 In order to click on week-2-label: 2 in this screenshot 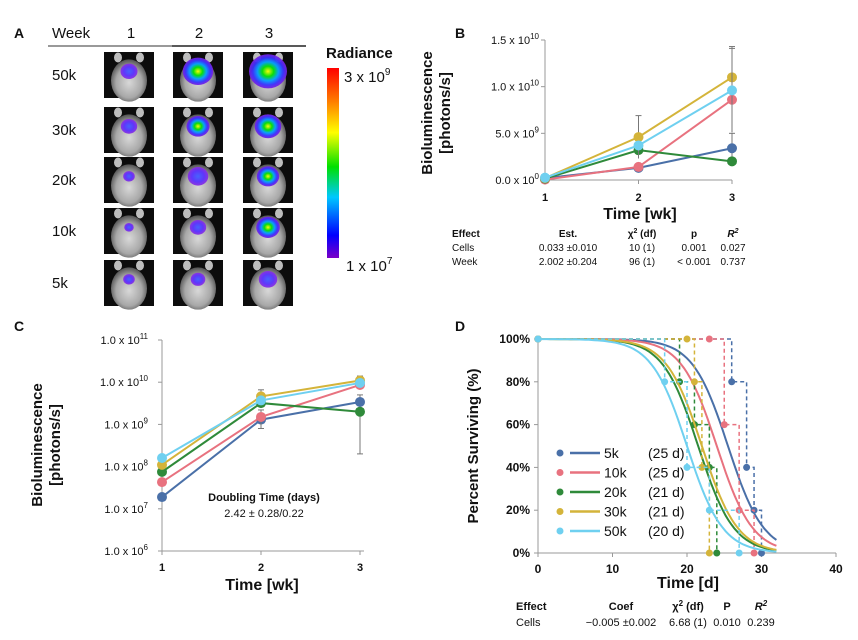, I will do `click(199, 33)`.